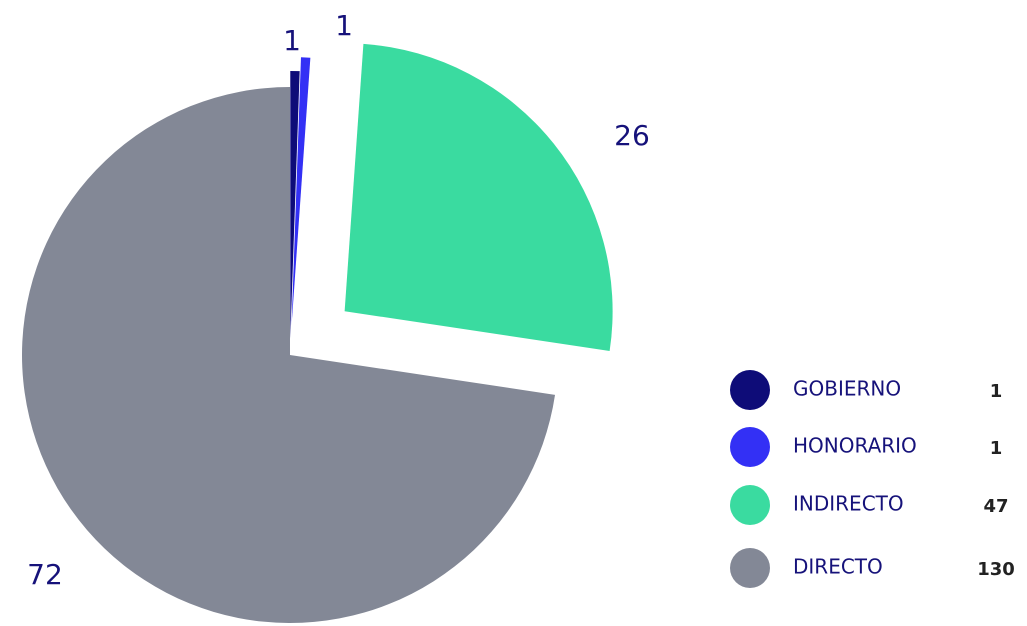  Describe the element at coordinates (838, 567) in the screenshot. I see `legend-label: DIRECTO` at that location.